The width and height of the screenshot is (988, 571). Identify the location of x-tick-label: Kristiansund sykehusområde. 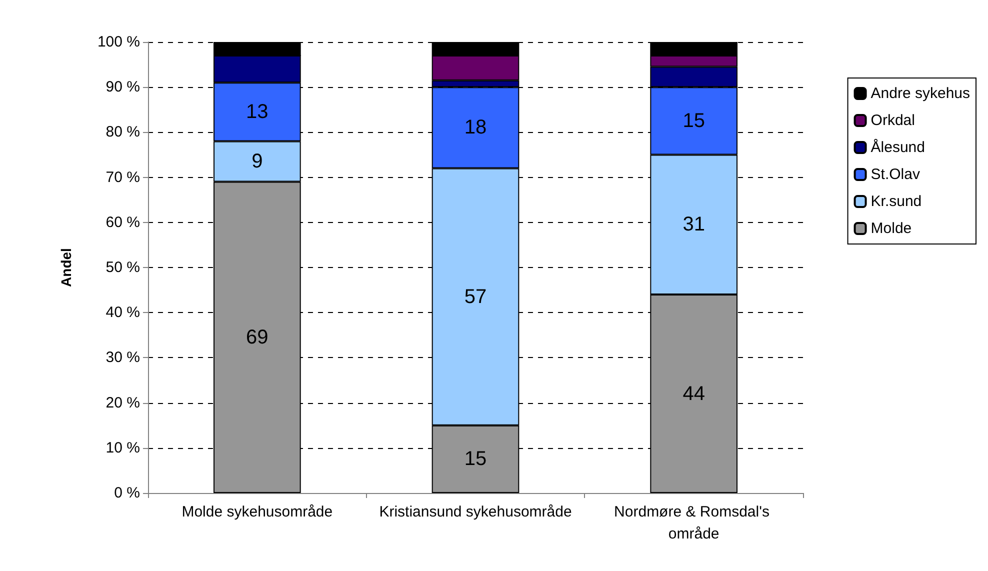
(475, 512).